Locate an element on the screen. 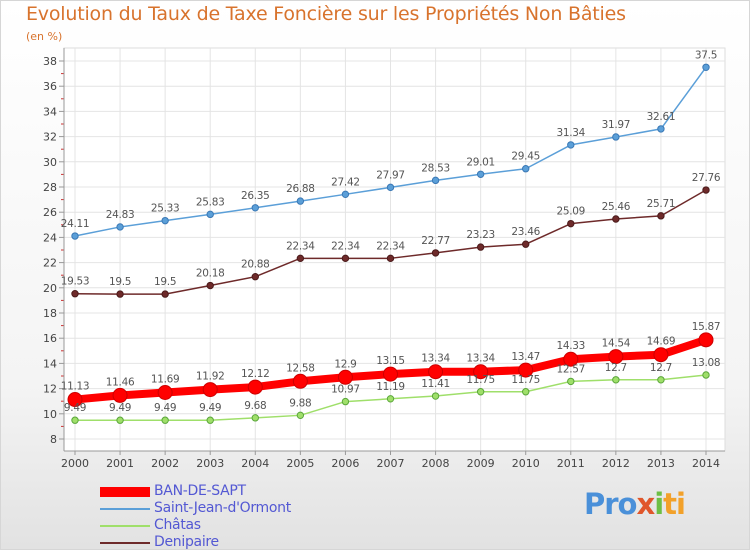 Image resolution: width=750 pixels, height=552 pixels. data-label-chatas: 11.41 is located at coordinates (435, 384).